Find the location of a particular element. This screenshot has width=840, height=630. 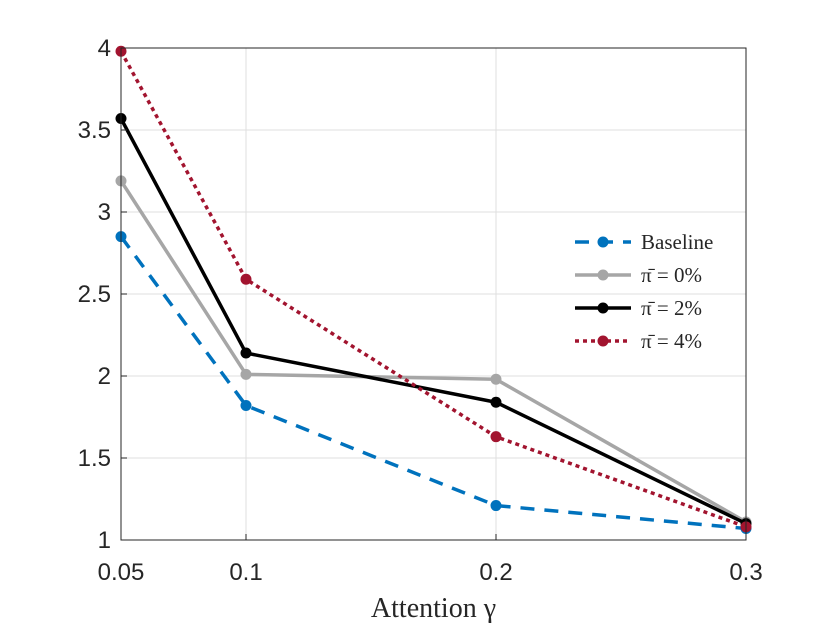

y-tick-label: 3.5 is located at coordinates (94, 130).